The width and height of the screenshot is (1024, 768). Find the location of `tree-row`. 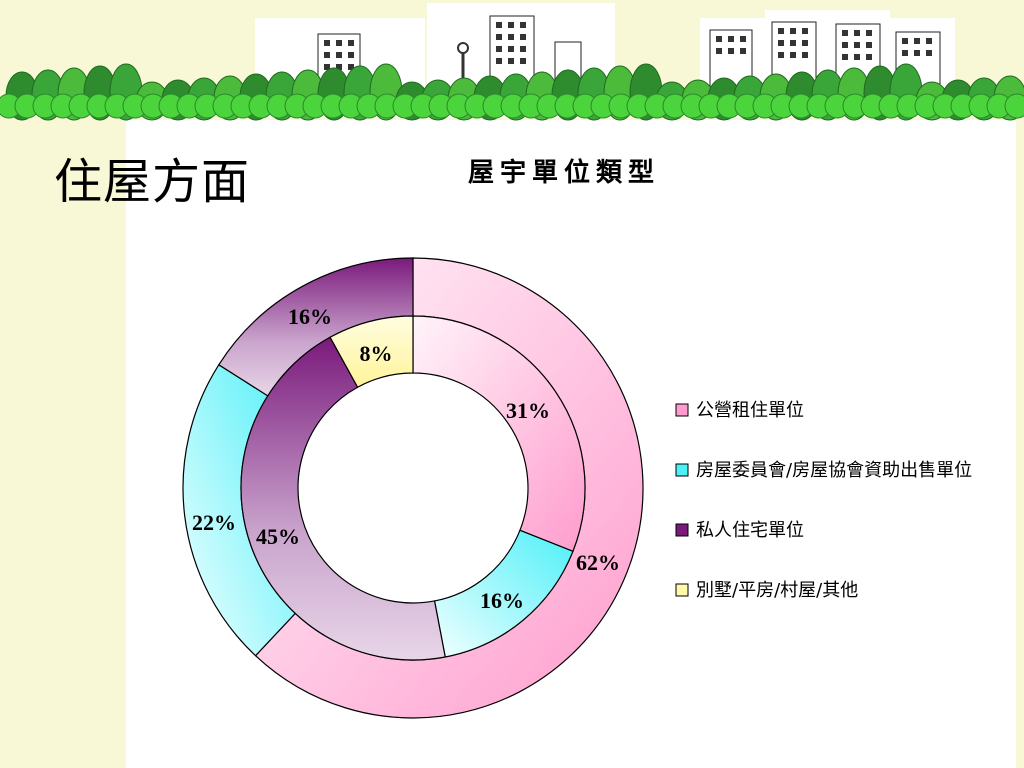

tree-row is located at coordinates (512, 92).